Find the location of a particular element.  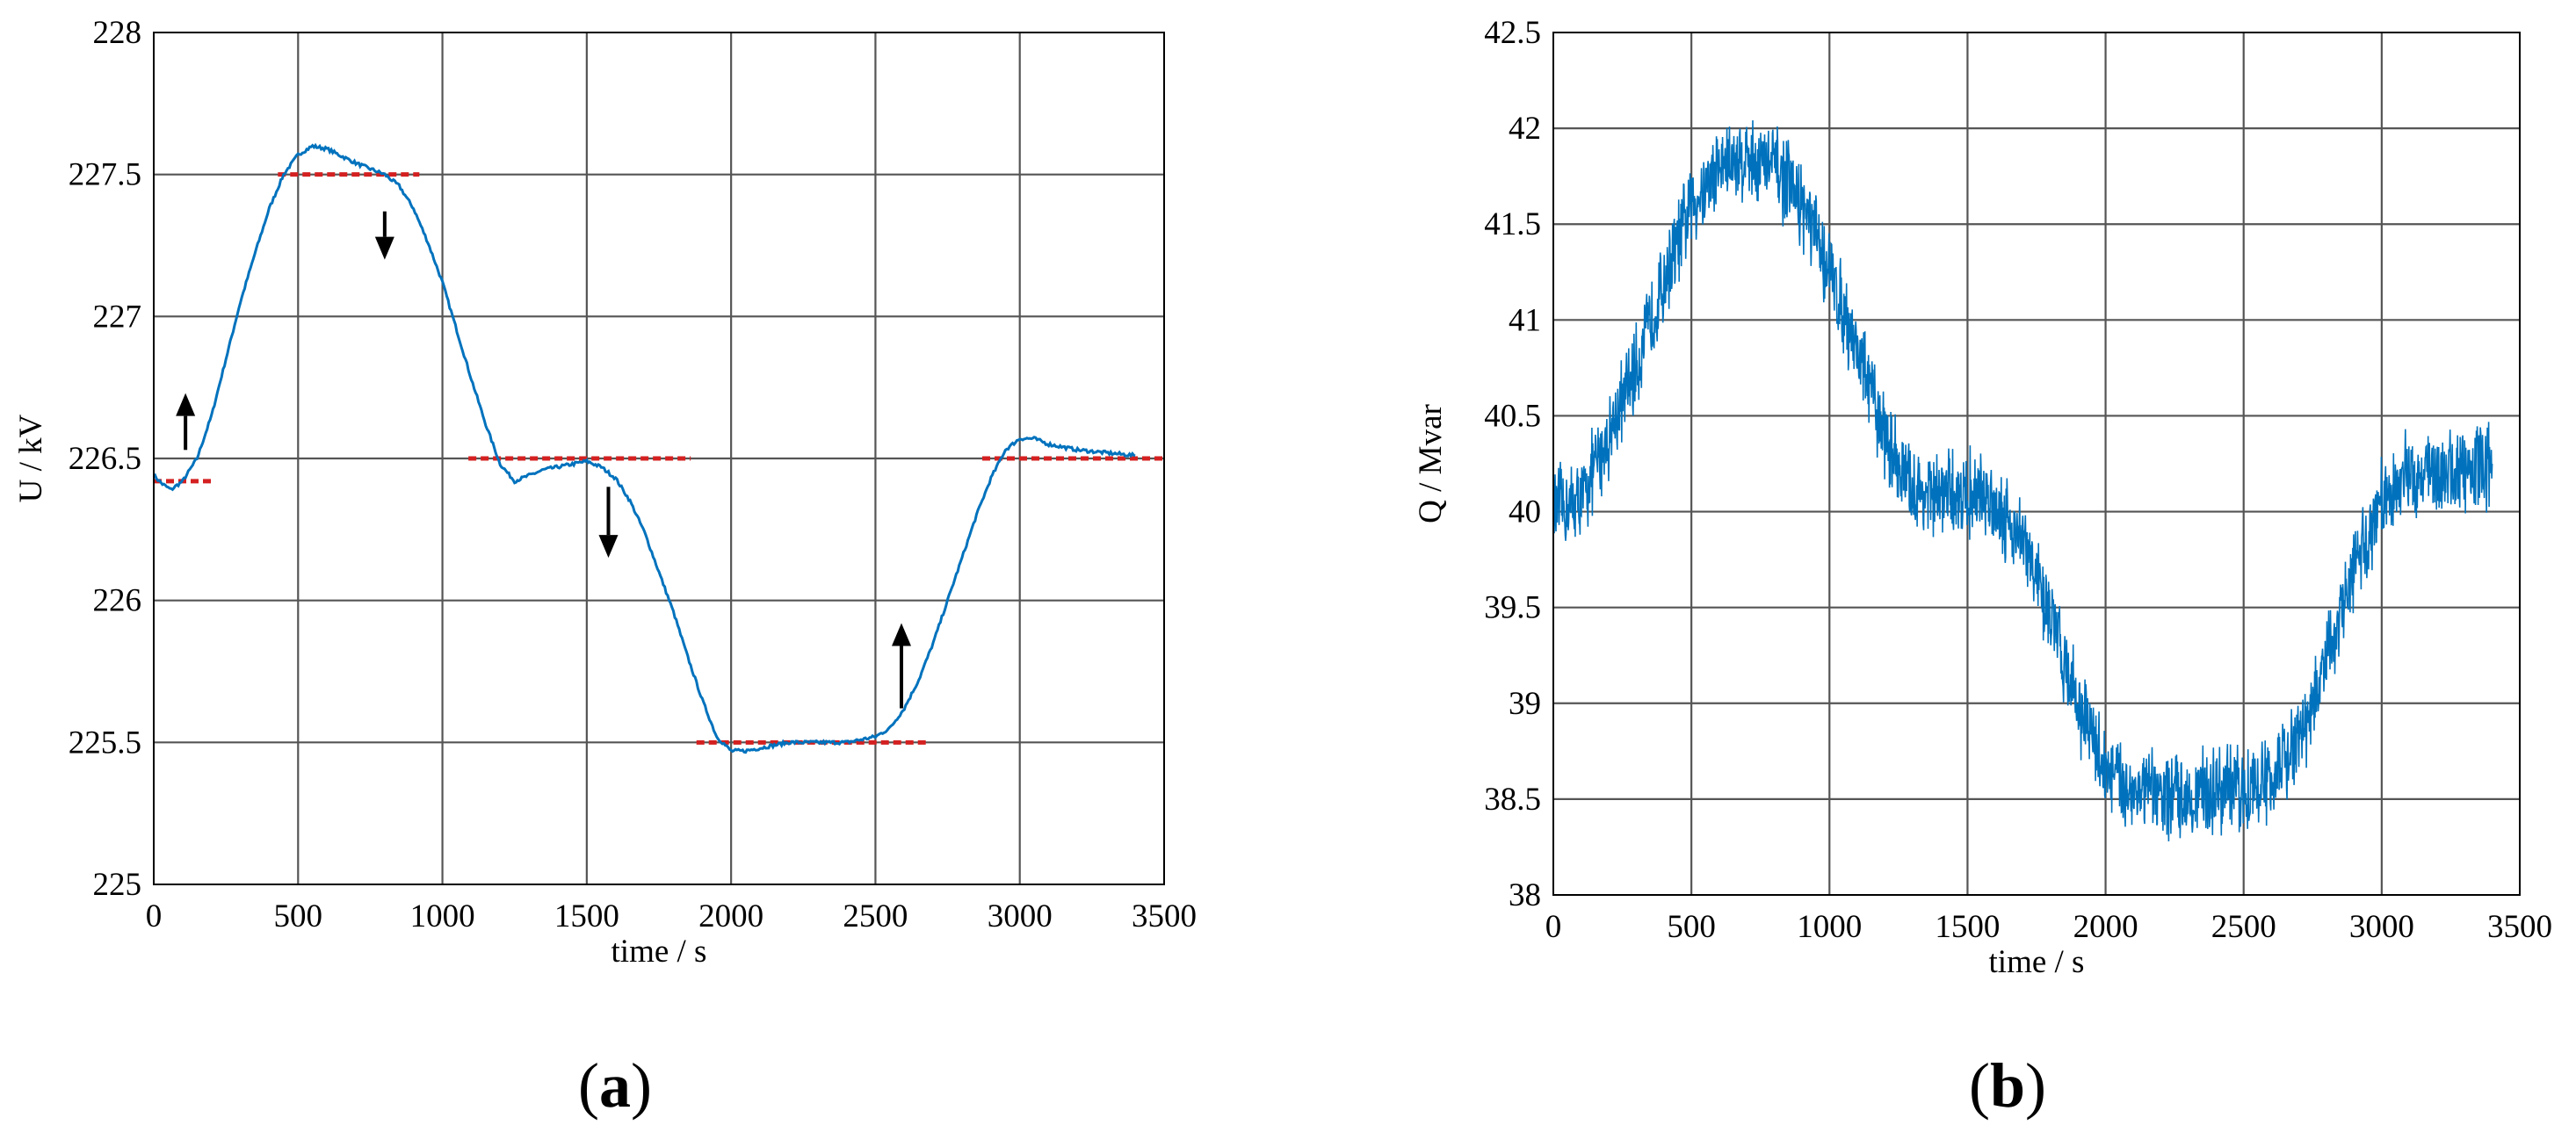

y-tick-label: 39 is located at coordinates (1525, 704).